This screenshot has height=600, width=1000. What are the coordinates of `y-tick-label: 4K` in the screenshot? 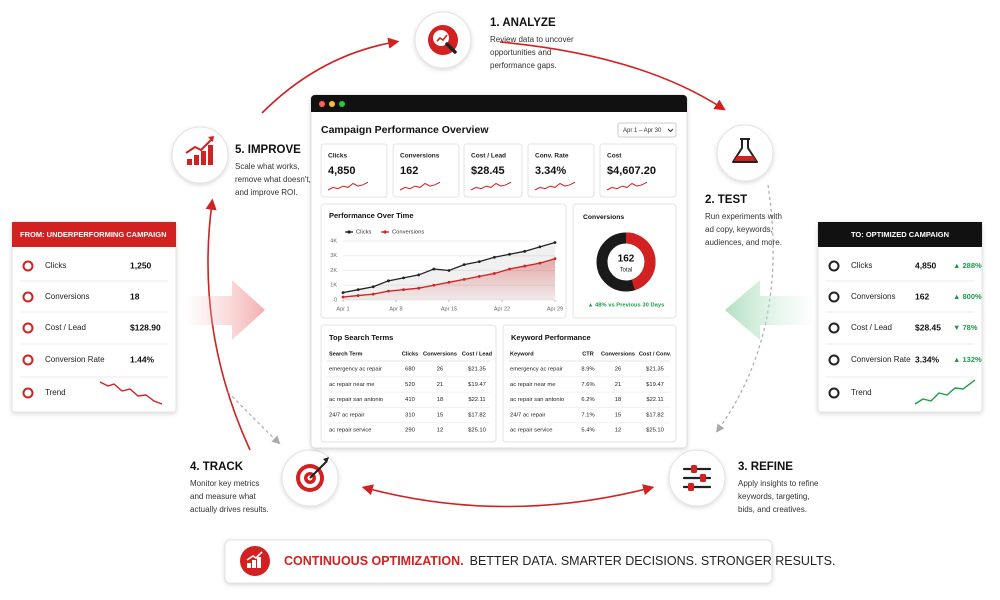 It's located at (333, 241).